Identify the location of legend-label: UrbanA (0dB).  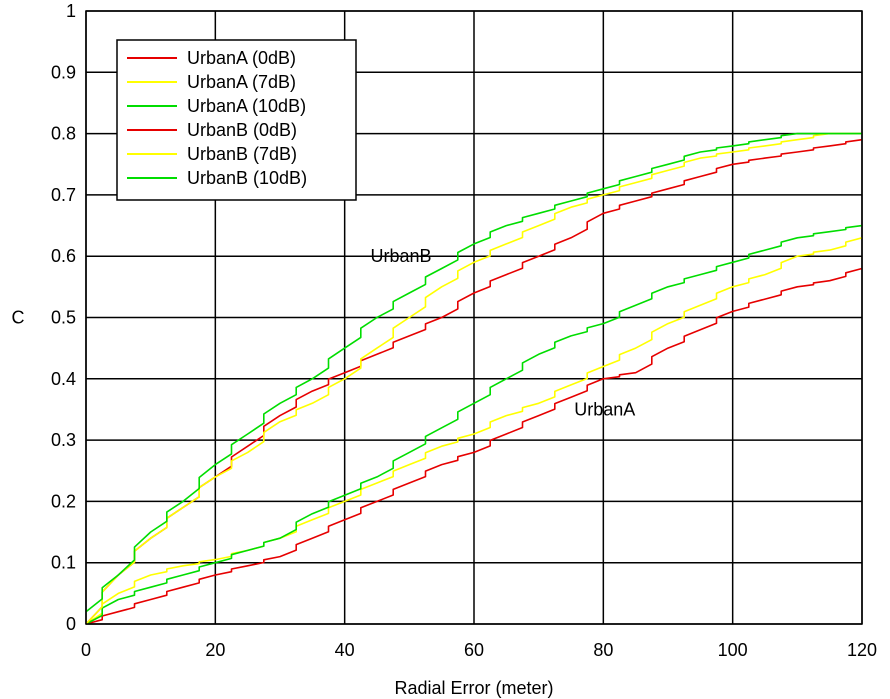
(241, 58).